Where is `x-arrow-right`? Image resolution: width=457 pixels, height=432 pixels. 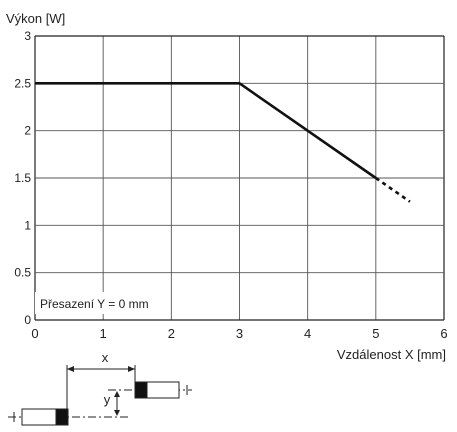 x-arrow-right is located at coordinates (131, 369).